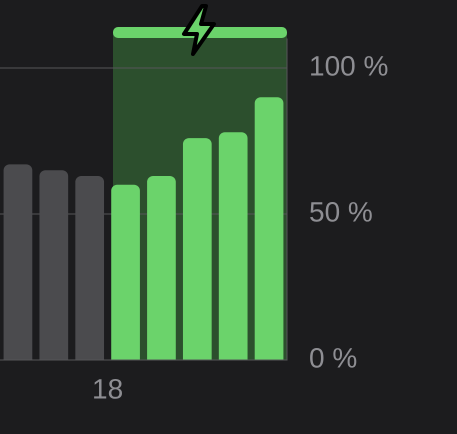 This screenshot has width=457, height=434. I want to click on y-tick-label: 50 %, so click(341, 212).